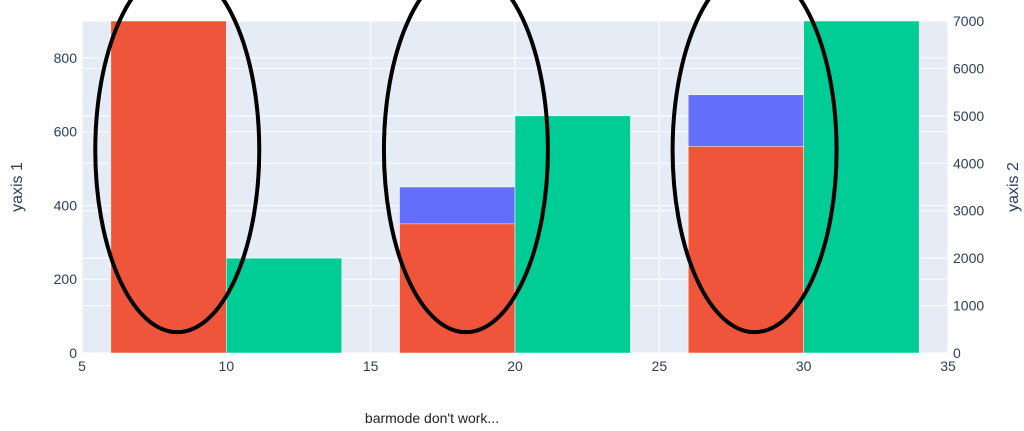  Describe the element at coordinates (968, 116) in the screenshot. I see `y2-tick-label: 5000` at that location.